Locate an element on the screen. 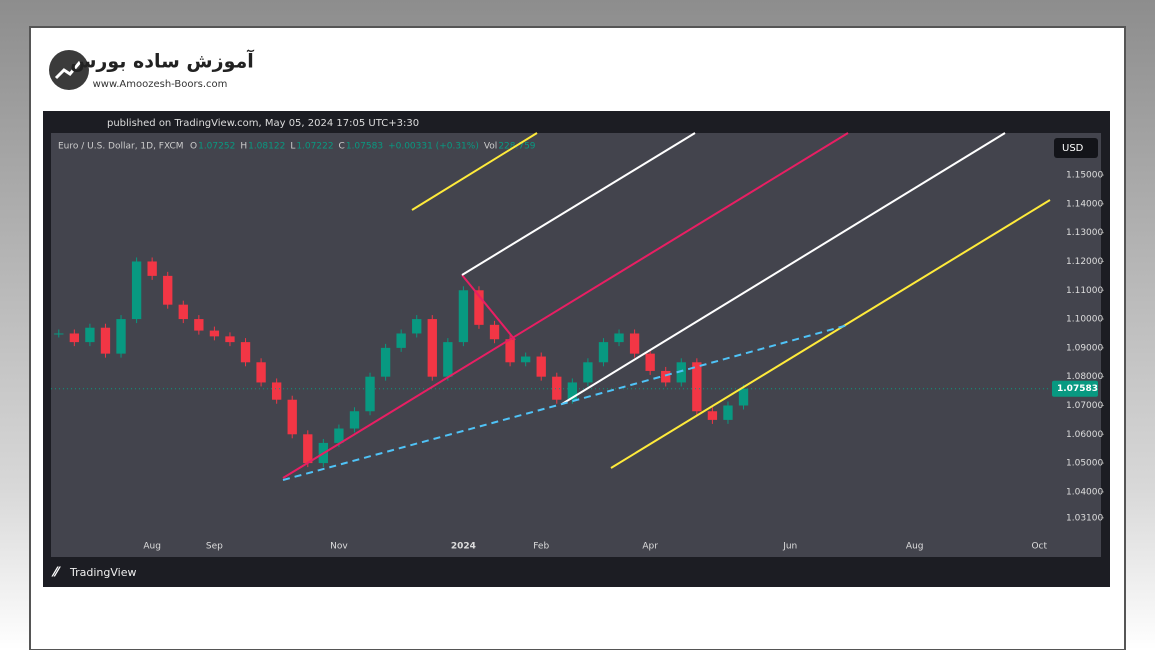 The height and width of the screenshot is (654, 1155). logo: آموزش ساده بورس www.Amoozesh-Boors.com is located at coordinates (151, 69).